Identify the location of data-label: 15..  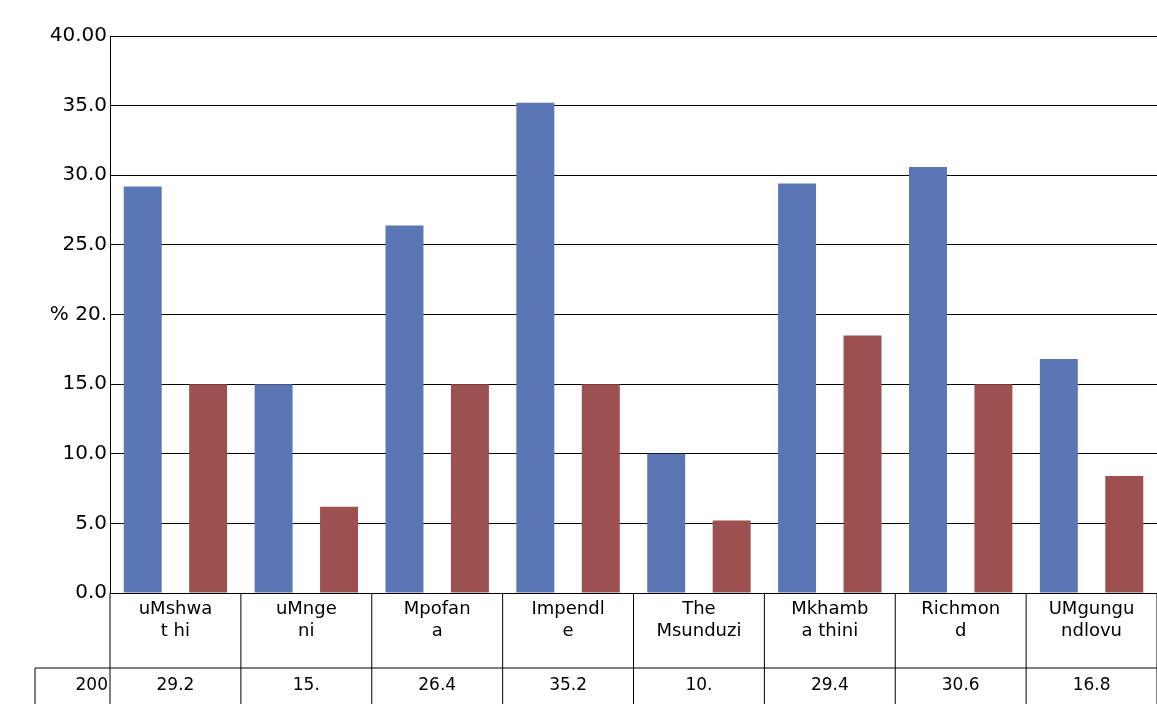
(306, 684).